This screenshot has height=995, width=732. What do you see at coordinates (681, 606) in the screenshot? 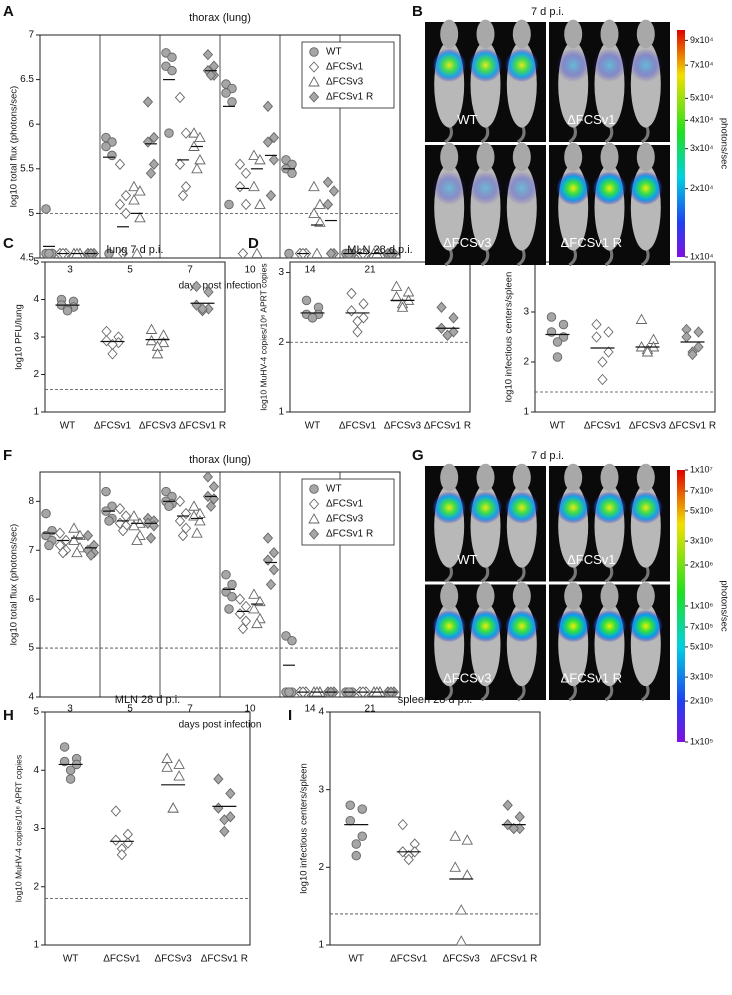
I see `color-bar` at bounding box center [681, 606].